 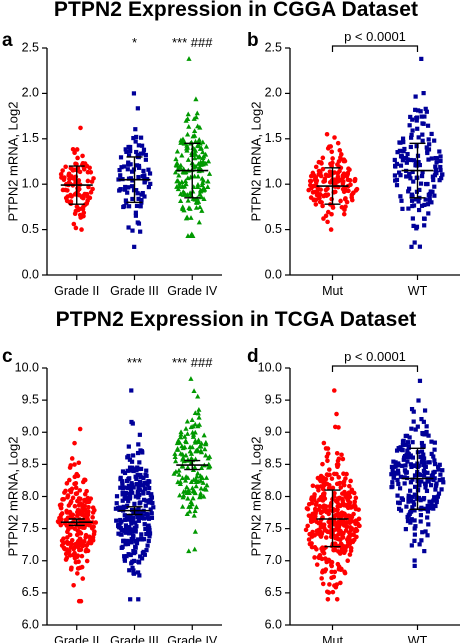 What do you see at coordinates (30, 274) in the screenshot?
I see `y-tick-label: 0.0` at bounding box center [30, 274].